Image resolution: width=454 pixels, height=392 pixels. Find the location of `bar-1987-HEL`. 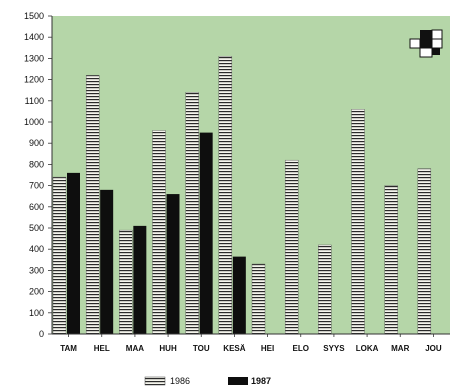

bar-1987-HEL is located at coordinates (107, 261).